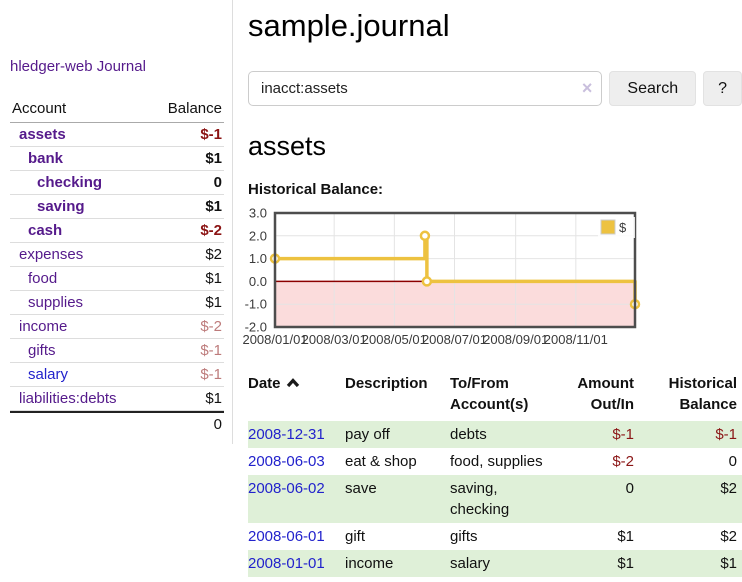 Image resolution: width=742 pixels, height=582 pixels. Describe the element at coordinates (258, 258) in the screenshot. I see `svg-text: 1.0` at that location.